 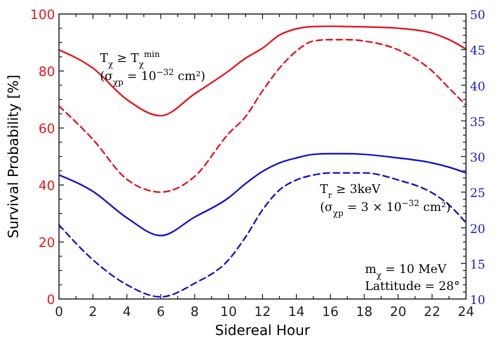 What do you see at coordinates (46, 129) in the screenshot?
I see `y-tick-label: 60` at bounding box center [46, 129].